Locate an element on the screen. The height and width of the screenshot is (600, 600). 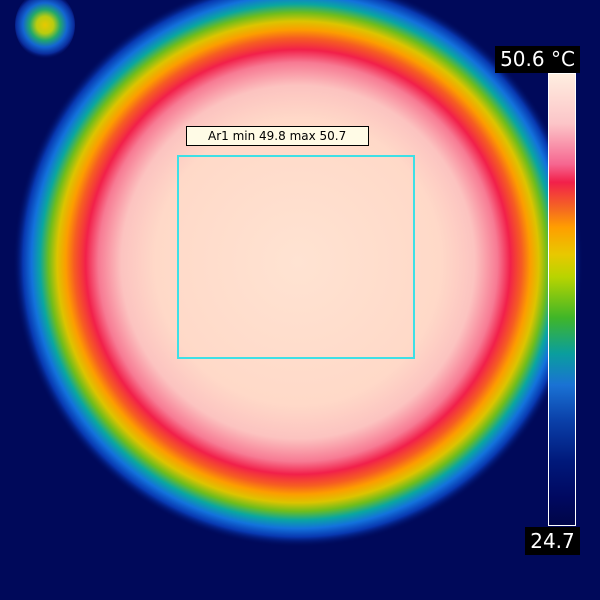
warm-spot is located at coordinates (45, 29).